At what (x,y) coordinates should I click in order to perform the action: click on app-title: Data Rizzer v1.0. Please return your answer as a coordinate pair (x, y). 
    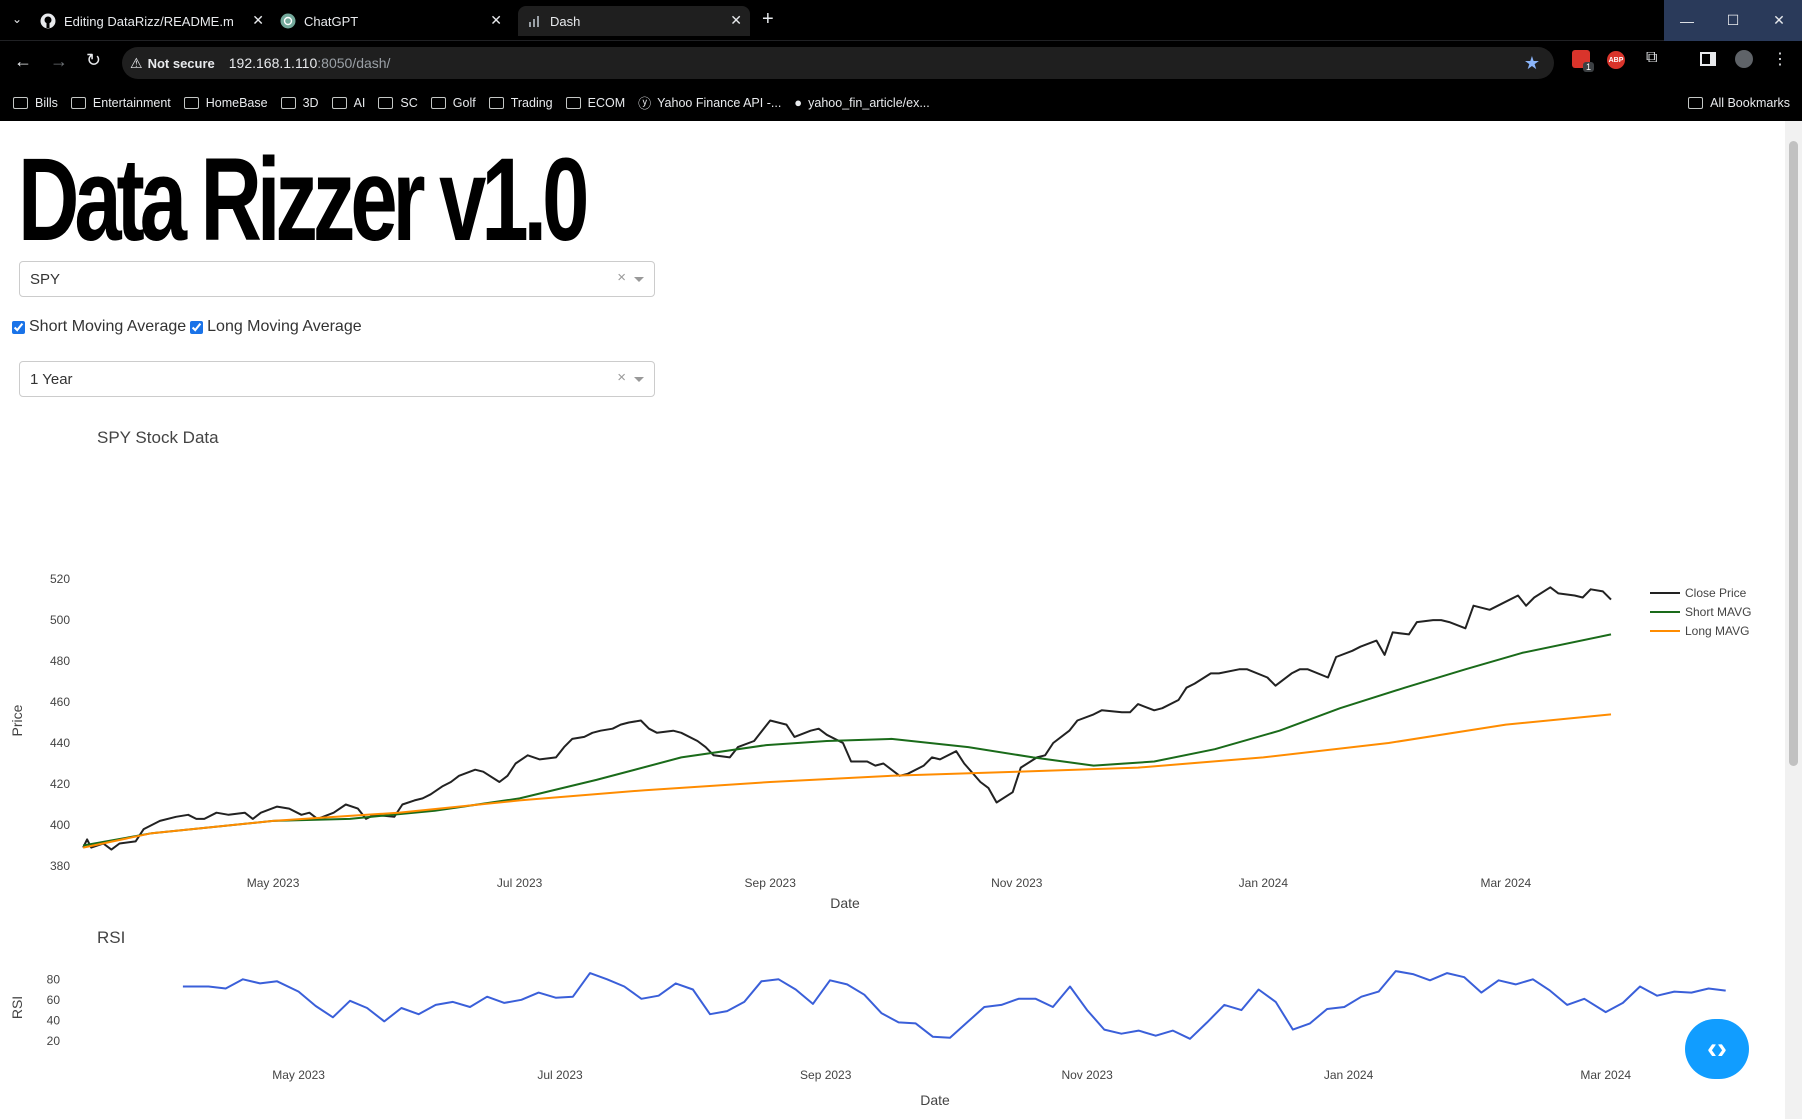
    Looking at the image, I should click on (303, 200).